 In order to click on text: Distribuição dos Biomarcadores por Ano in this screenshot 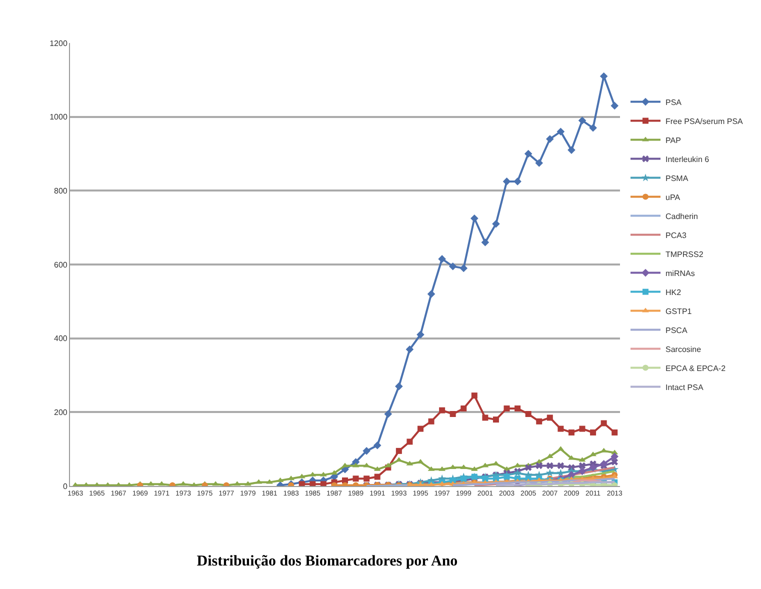, I will do `click(327, 561)`.